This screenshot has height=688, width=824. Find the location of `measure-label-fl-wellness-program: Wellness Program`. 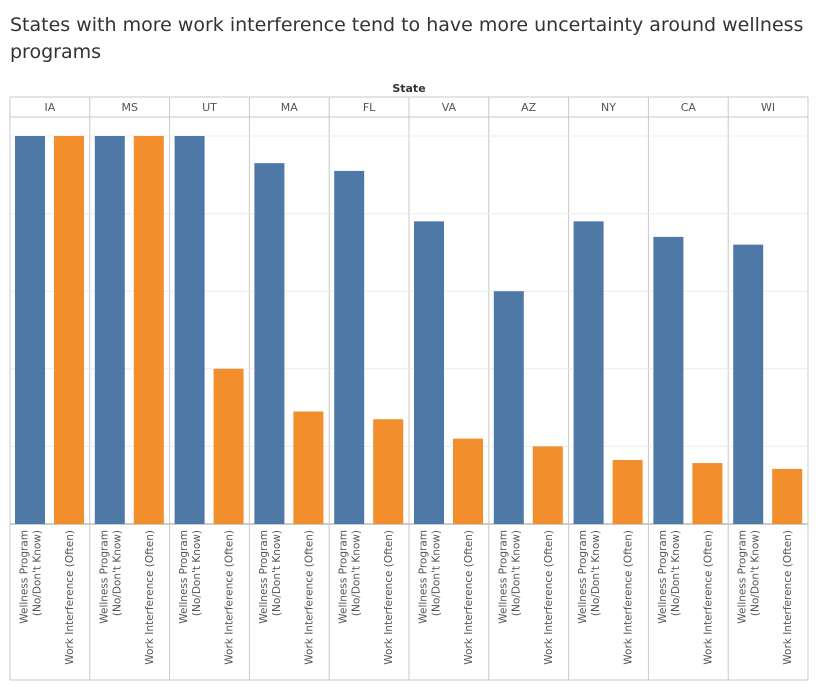

measure-label-fl-wellness-program: Wellness Program is located at coordinates (344, 577).